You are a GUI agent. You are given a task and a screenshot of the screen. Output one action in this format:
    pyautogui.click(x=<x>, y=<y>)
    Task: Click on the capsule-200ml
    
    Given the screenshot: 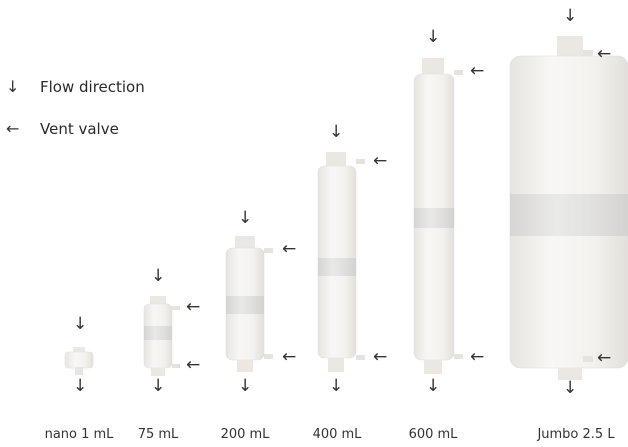 What is the action you would take?
    pyautogui.click(x=249, y=304)
    